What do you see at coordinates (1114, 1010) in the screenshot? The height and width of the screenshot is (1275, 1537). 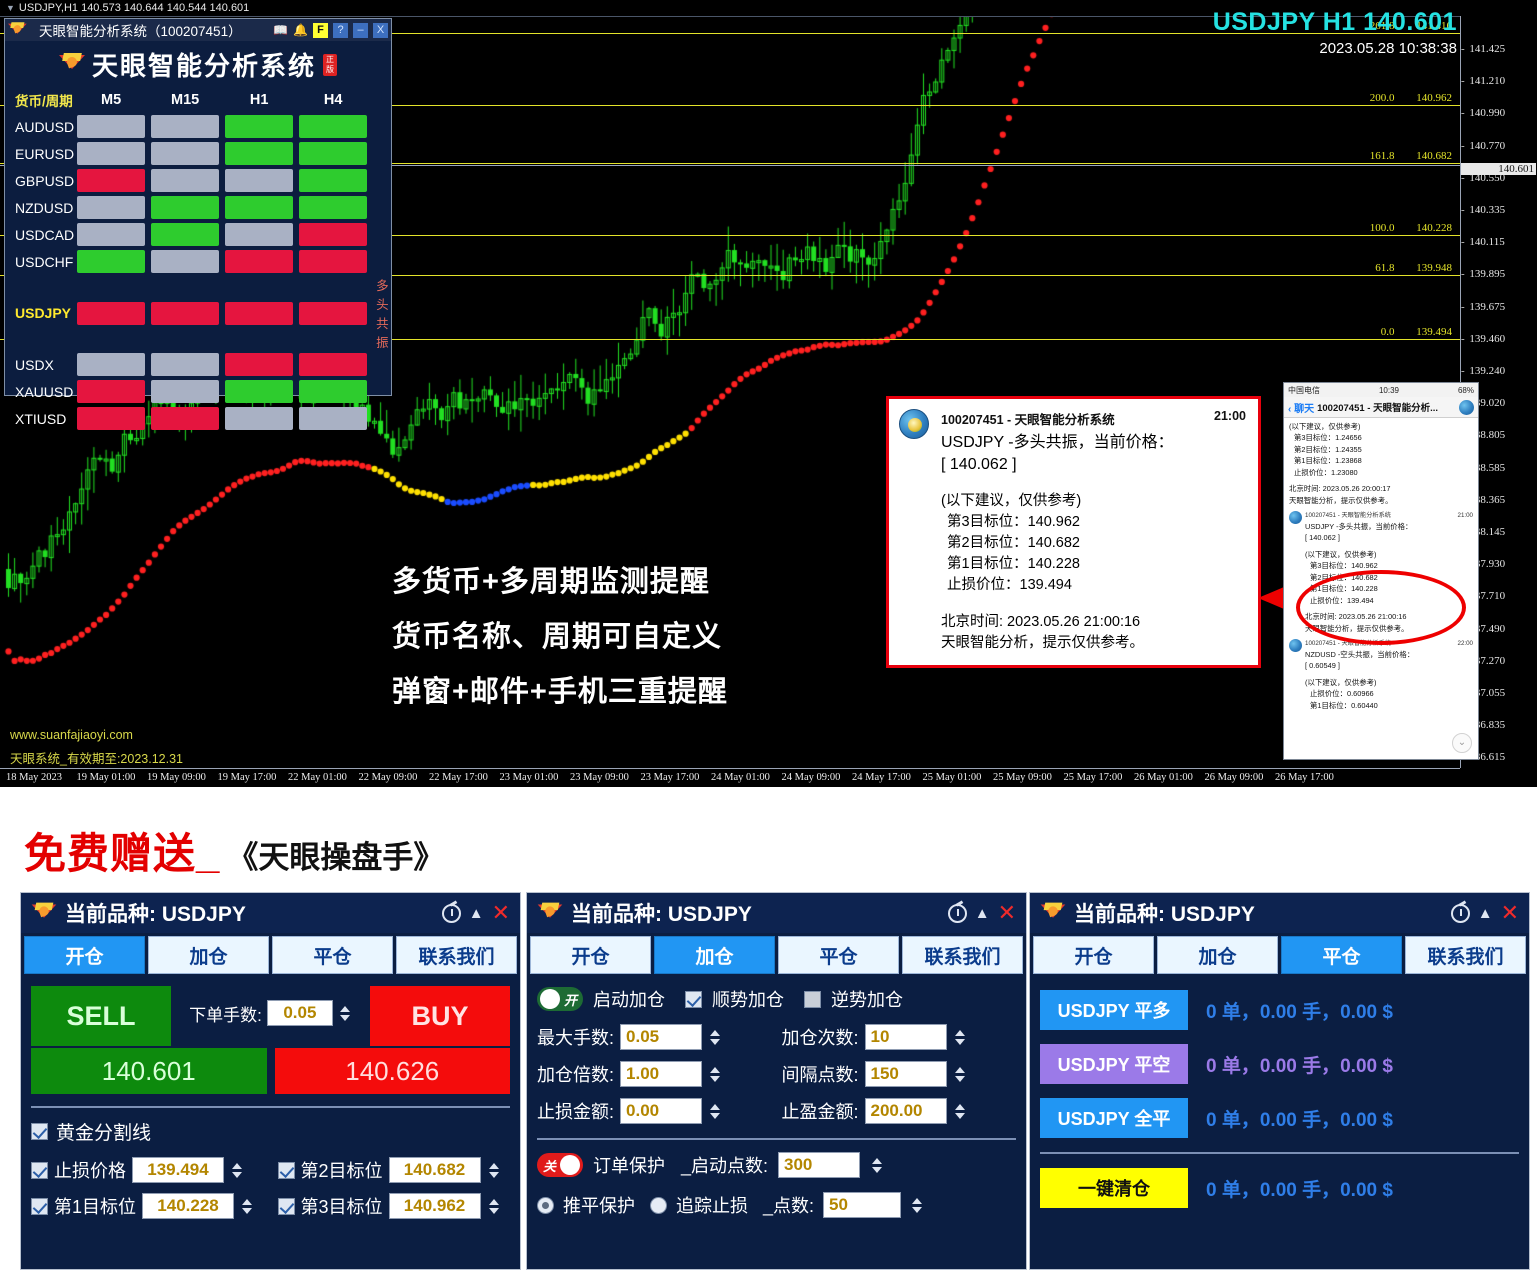 I see `close-long-button: USDJPY 平多` at bounding box center [1114, 1010].